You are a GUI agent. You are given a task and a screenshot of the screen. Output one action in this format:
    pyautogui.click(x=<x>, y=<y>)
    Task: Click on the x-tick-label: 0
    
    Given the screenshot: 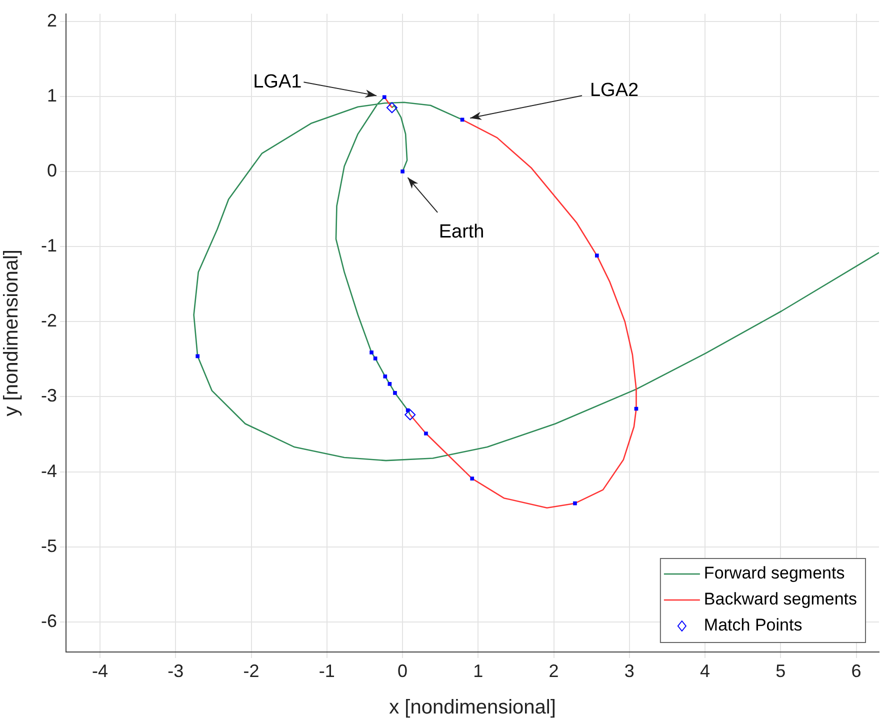 What is the action you would take?
    pyautogui.click(x=403, y=670)
    